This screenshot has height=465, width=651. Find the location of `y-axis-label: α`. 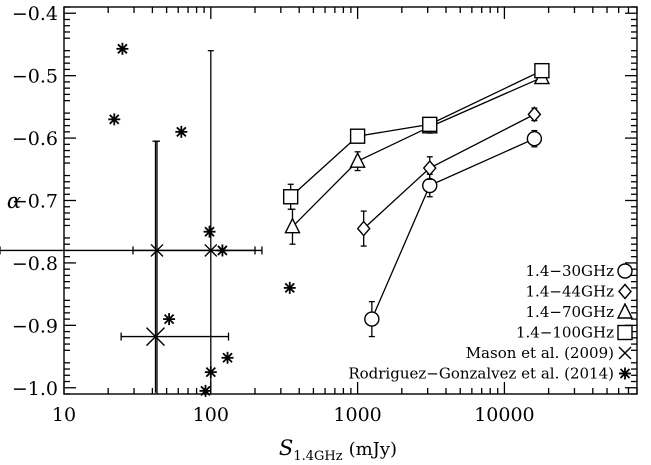

y-axis-label: α is located at coordinates (14, 201).